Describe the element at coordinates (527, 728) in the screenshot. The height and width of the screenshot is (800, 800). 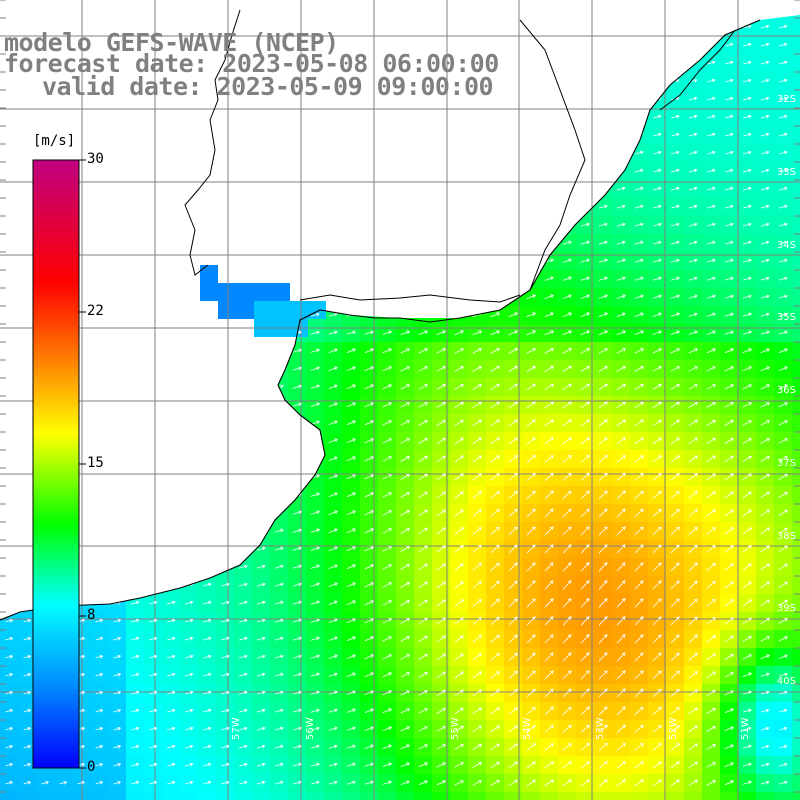
I see `longitude-label: 54W` at that location.